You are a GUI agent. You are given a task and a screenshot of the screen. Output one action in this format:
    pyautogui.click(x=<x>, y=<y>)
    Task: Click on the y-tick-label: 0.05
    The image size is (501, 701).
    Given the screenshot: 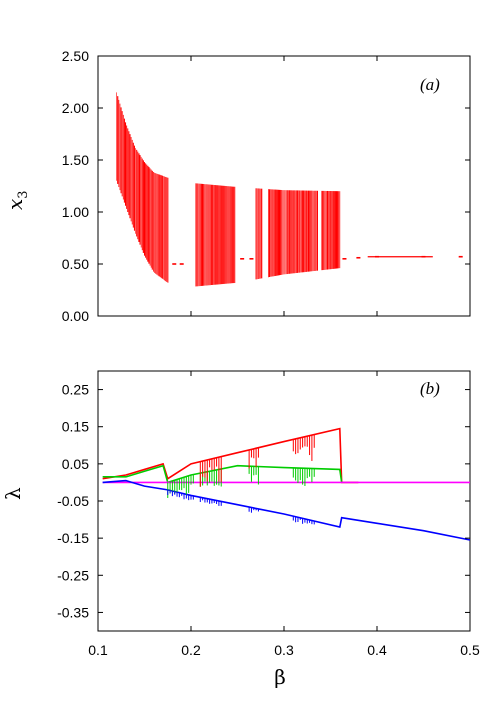 What is the action you would take?
    pyautogui.click(x=75, y=464)
    